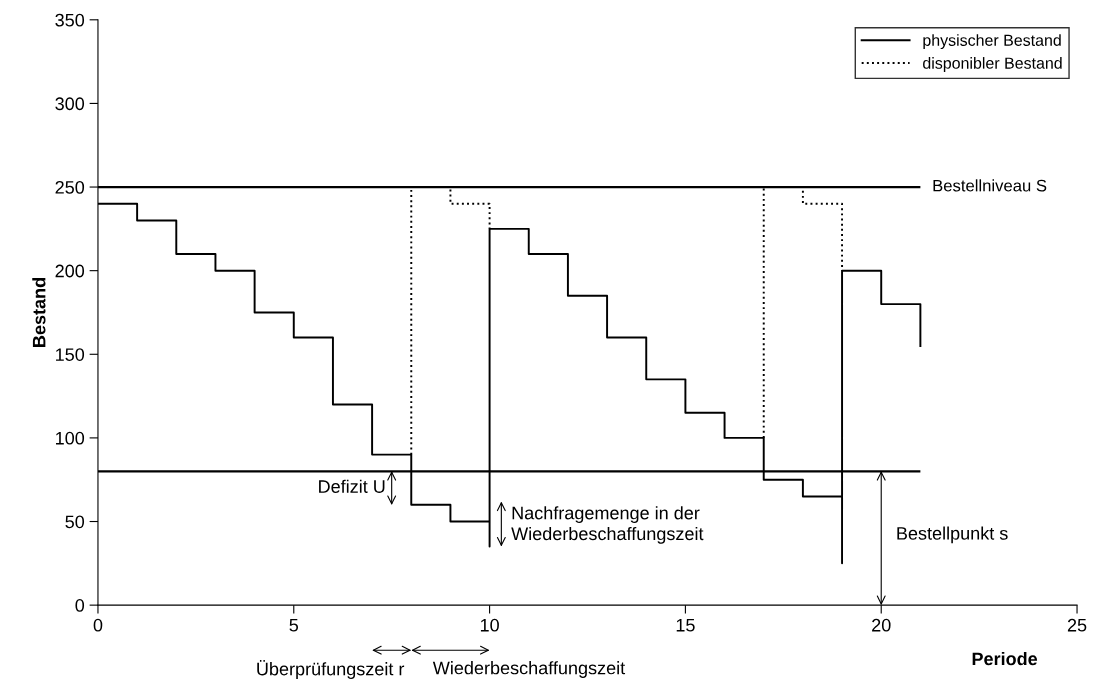  I want to click on annotation: Nachfragemenge in der Wiederbeschaffungszeit, so click(607, 525).